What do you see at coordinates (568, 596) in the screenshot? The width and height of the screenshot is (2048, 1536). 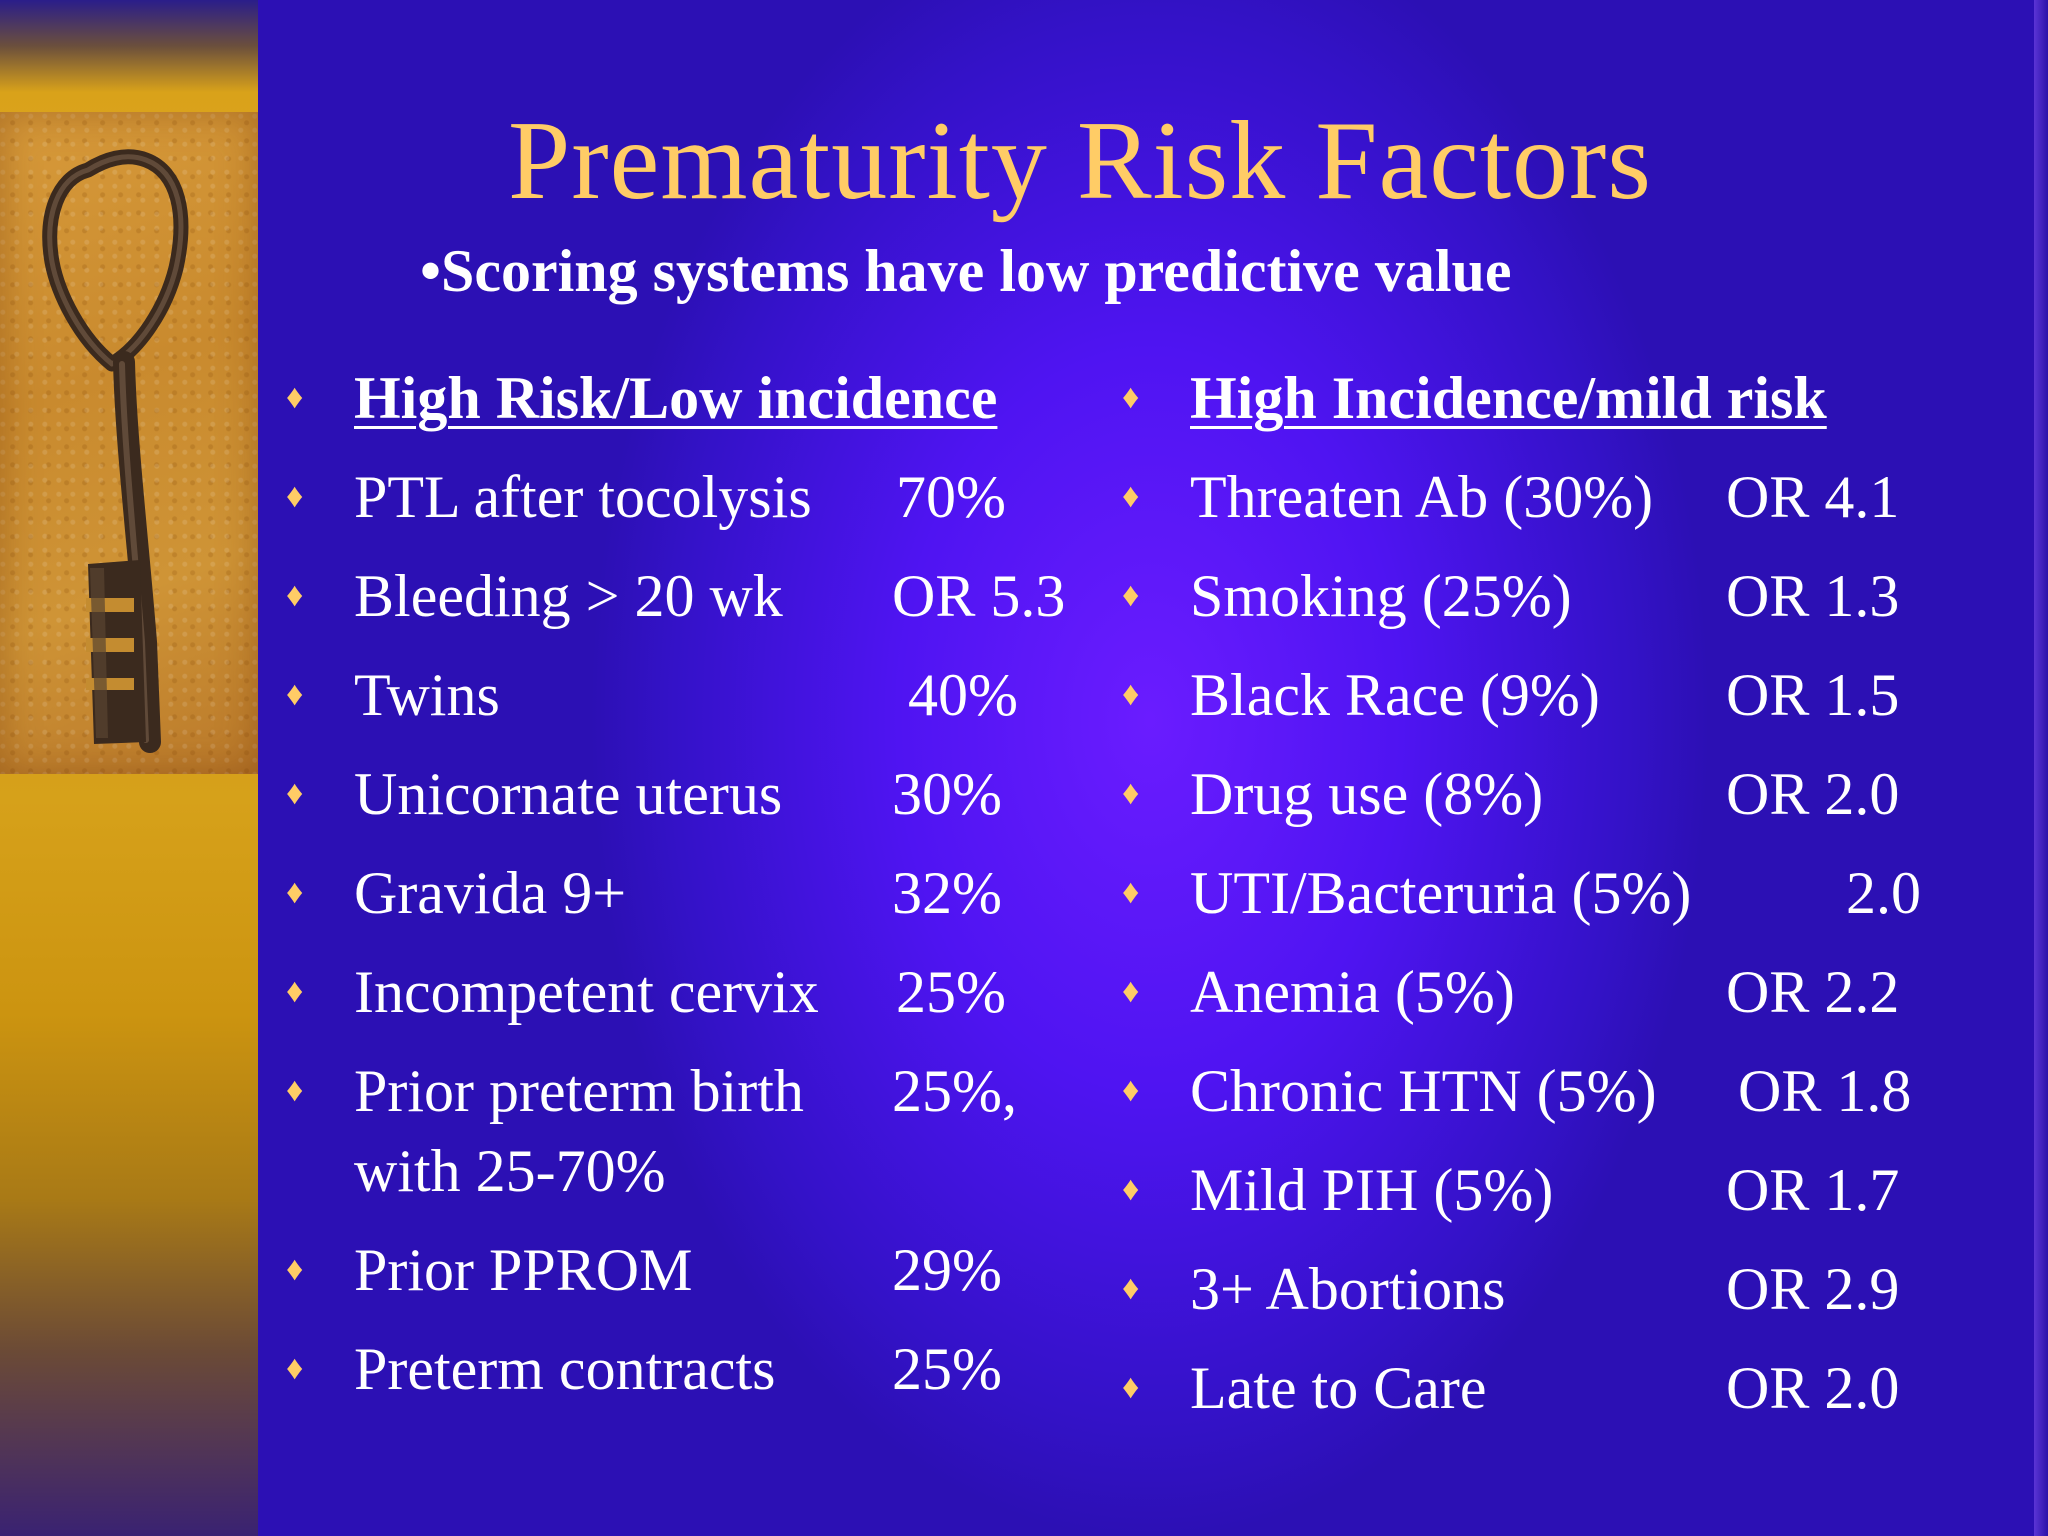 I see `item-label: Bleeding > 20 wk` at bounding box center [568, 596].